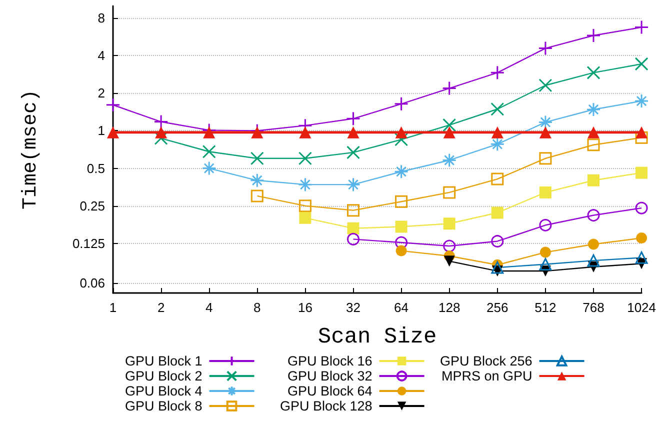 The image size is (659, 430). I want to click on y-tick-label: 0.06, so click(92, 283).